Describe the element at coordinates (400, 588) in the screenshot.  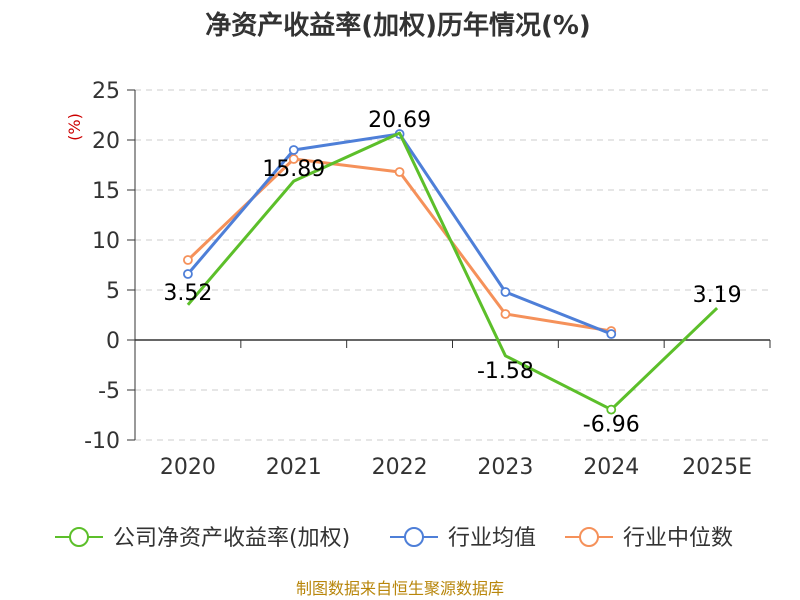
I see `source-note: 制图数据来自恒生聚源数据库` at that location.